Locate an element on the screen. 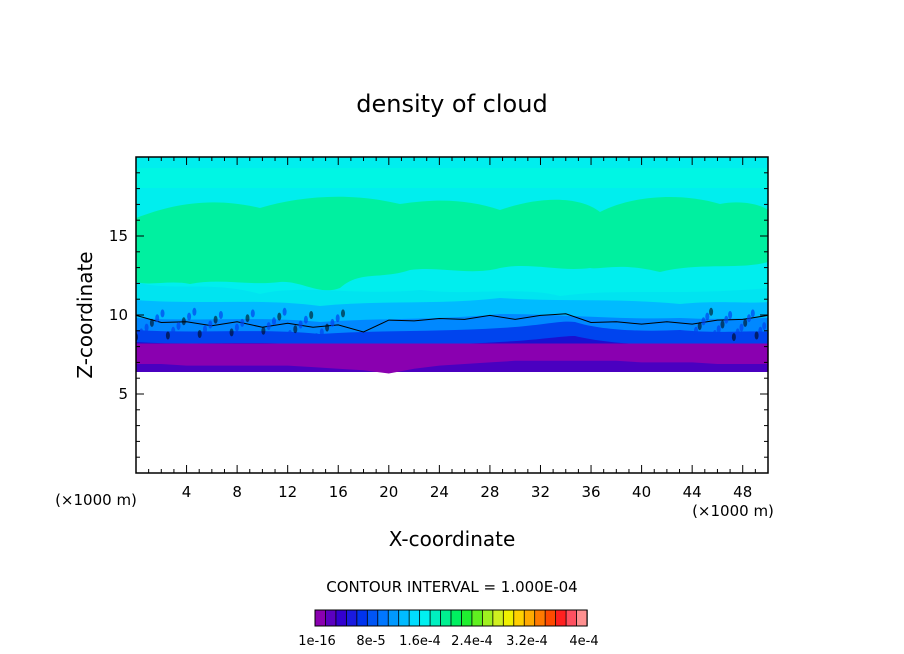 This screenshot has height=654, width=904. x-tick-label: 28 is located at coordinates (489, 492).